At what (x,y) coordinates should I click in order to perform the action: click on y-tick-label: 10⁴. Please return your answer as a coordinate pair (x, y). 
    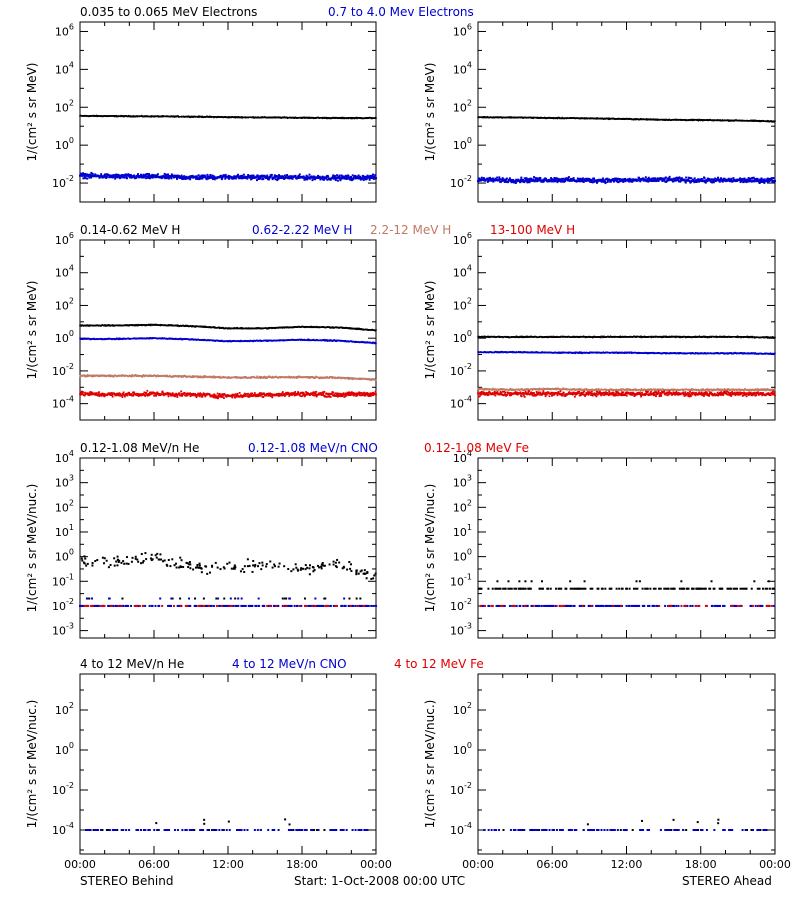
    Looking at the image, I should click on (64, 272).